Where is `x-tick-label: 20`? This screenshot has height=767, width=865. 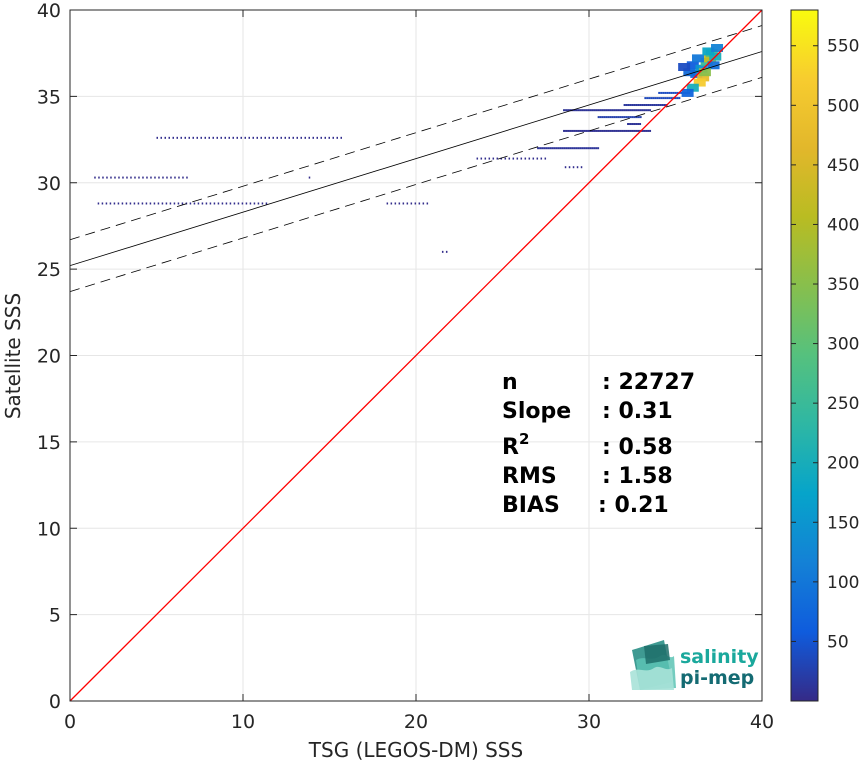 x-tick-label: 20 is located at coordinates (416, 722).